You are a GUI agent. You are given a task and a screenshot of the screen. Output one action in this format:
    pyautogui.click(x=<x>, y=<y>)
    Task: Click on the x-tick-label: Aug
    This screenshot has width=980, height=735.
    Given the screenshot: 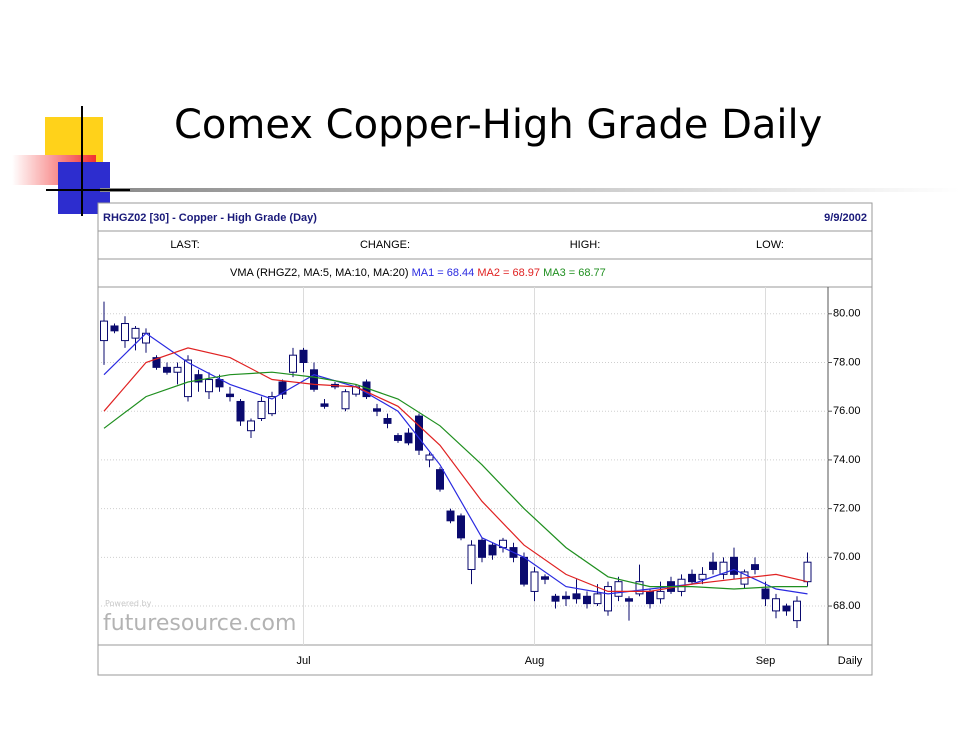 What is the action you would take?
    pyautogui.click(x=535, y=661)
    